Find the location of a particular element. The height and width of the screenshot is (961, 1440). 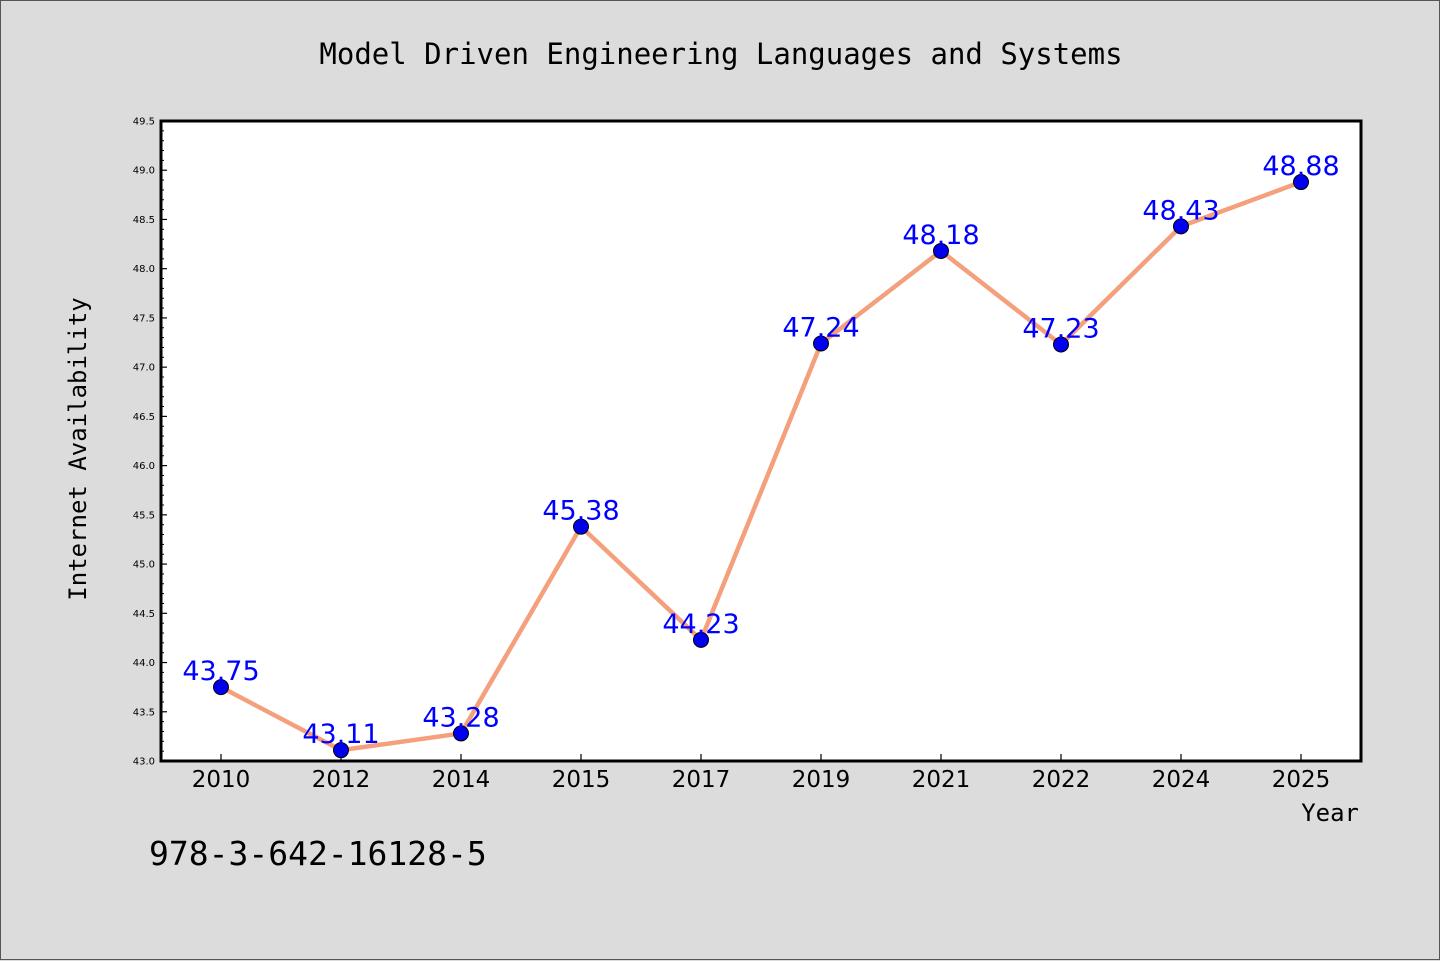

x-tick-label: 2025 is located at coordinates (1301, 780).